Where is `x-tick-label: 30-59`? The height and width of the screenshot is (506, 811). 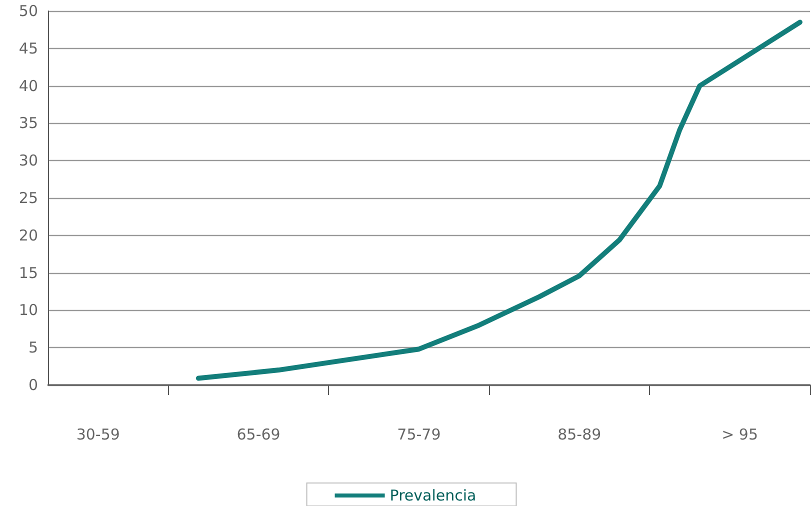
x-tick-label: 30-59 is located at coordinates (98, 435).